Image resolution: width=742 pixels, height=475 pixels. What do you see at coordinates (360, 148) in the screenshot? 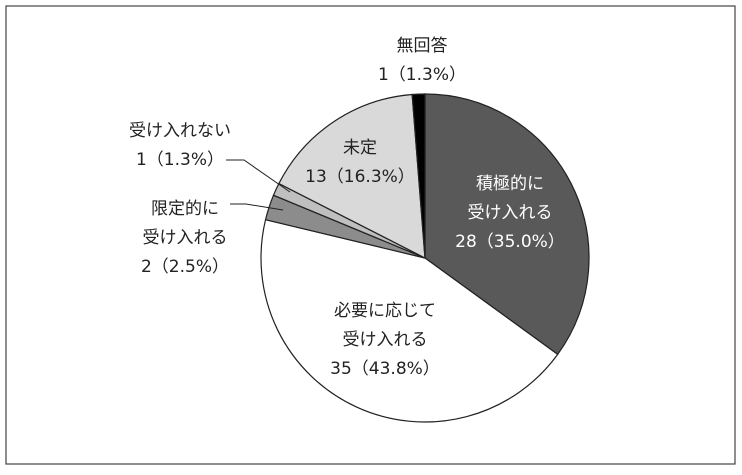
I see `slice-label: 未定` at bounding box center [360, 148].